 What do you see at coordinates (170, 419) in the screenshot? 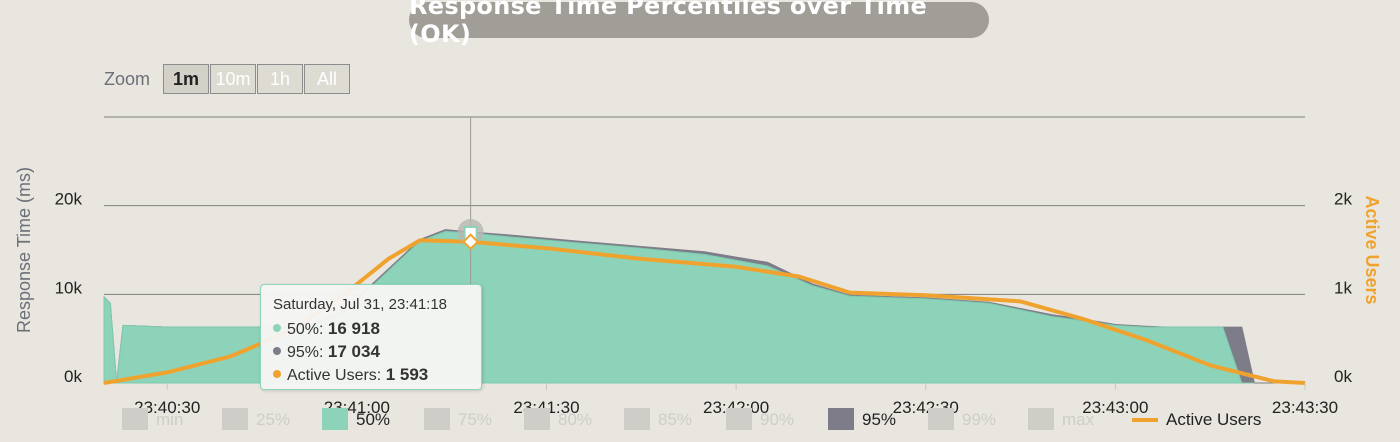
I see `legend-label: min` at bounding box center [170, 419].